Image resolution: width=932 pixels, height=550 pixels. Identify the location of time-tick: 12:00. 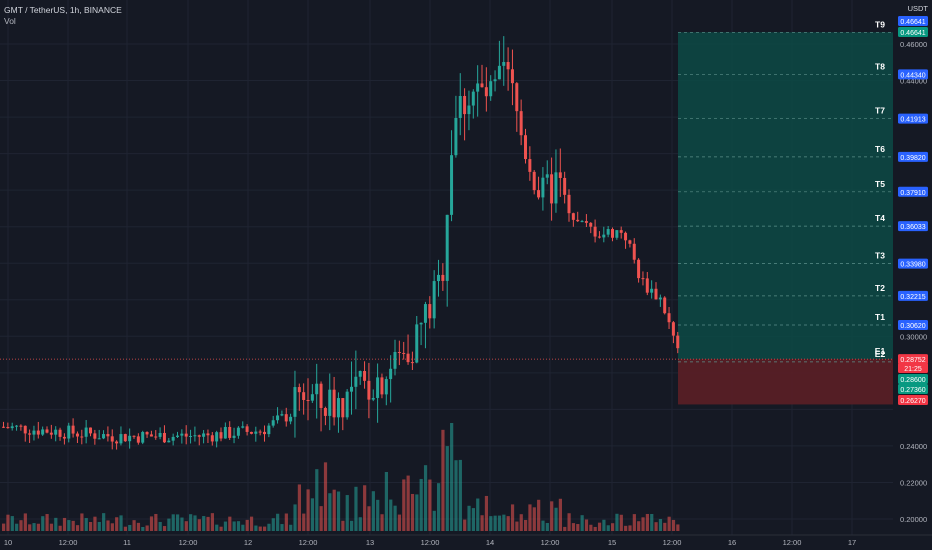
(792, 542).